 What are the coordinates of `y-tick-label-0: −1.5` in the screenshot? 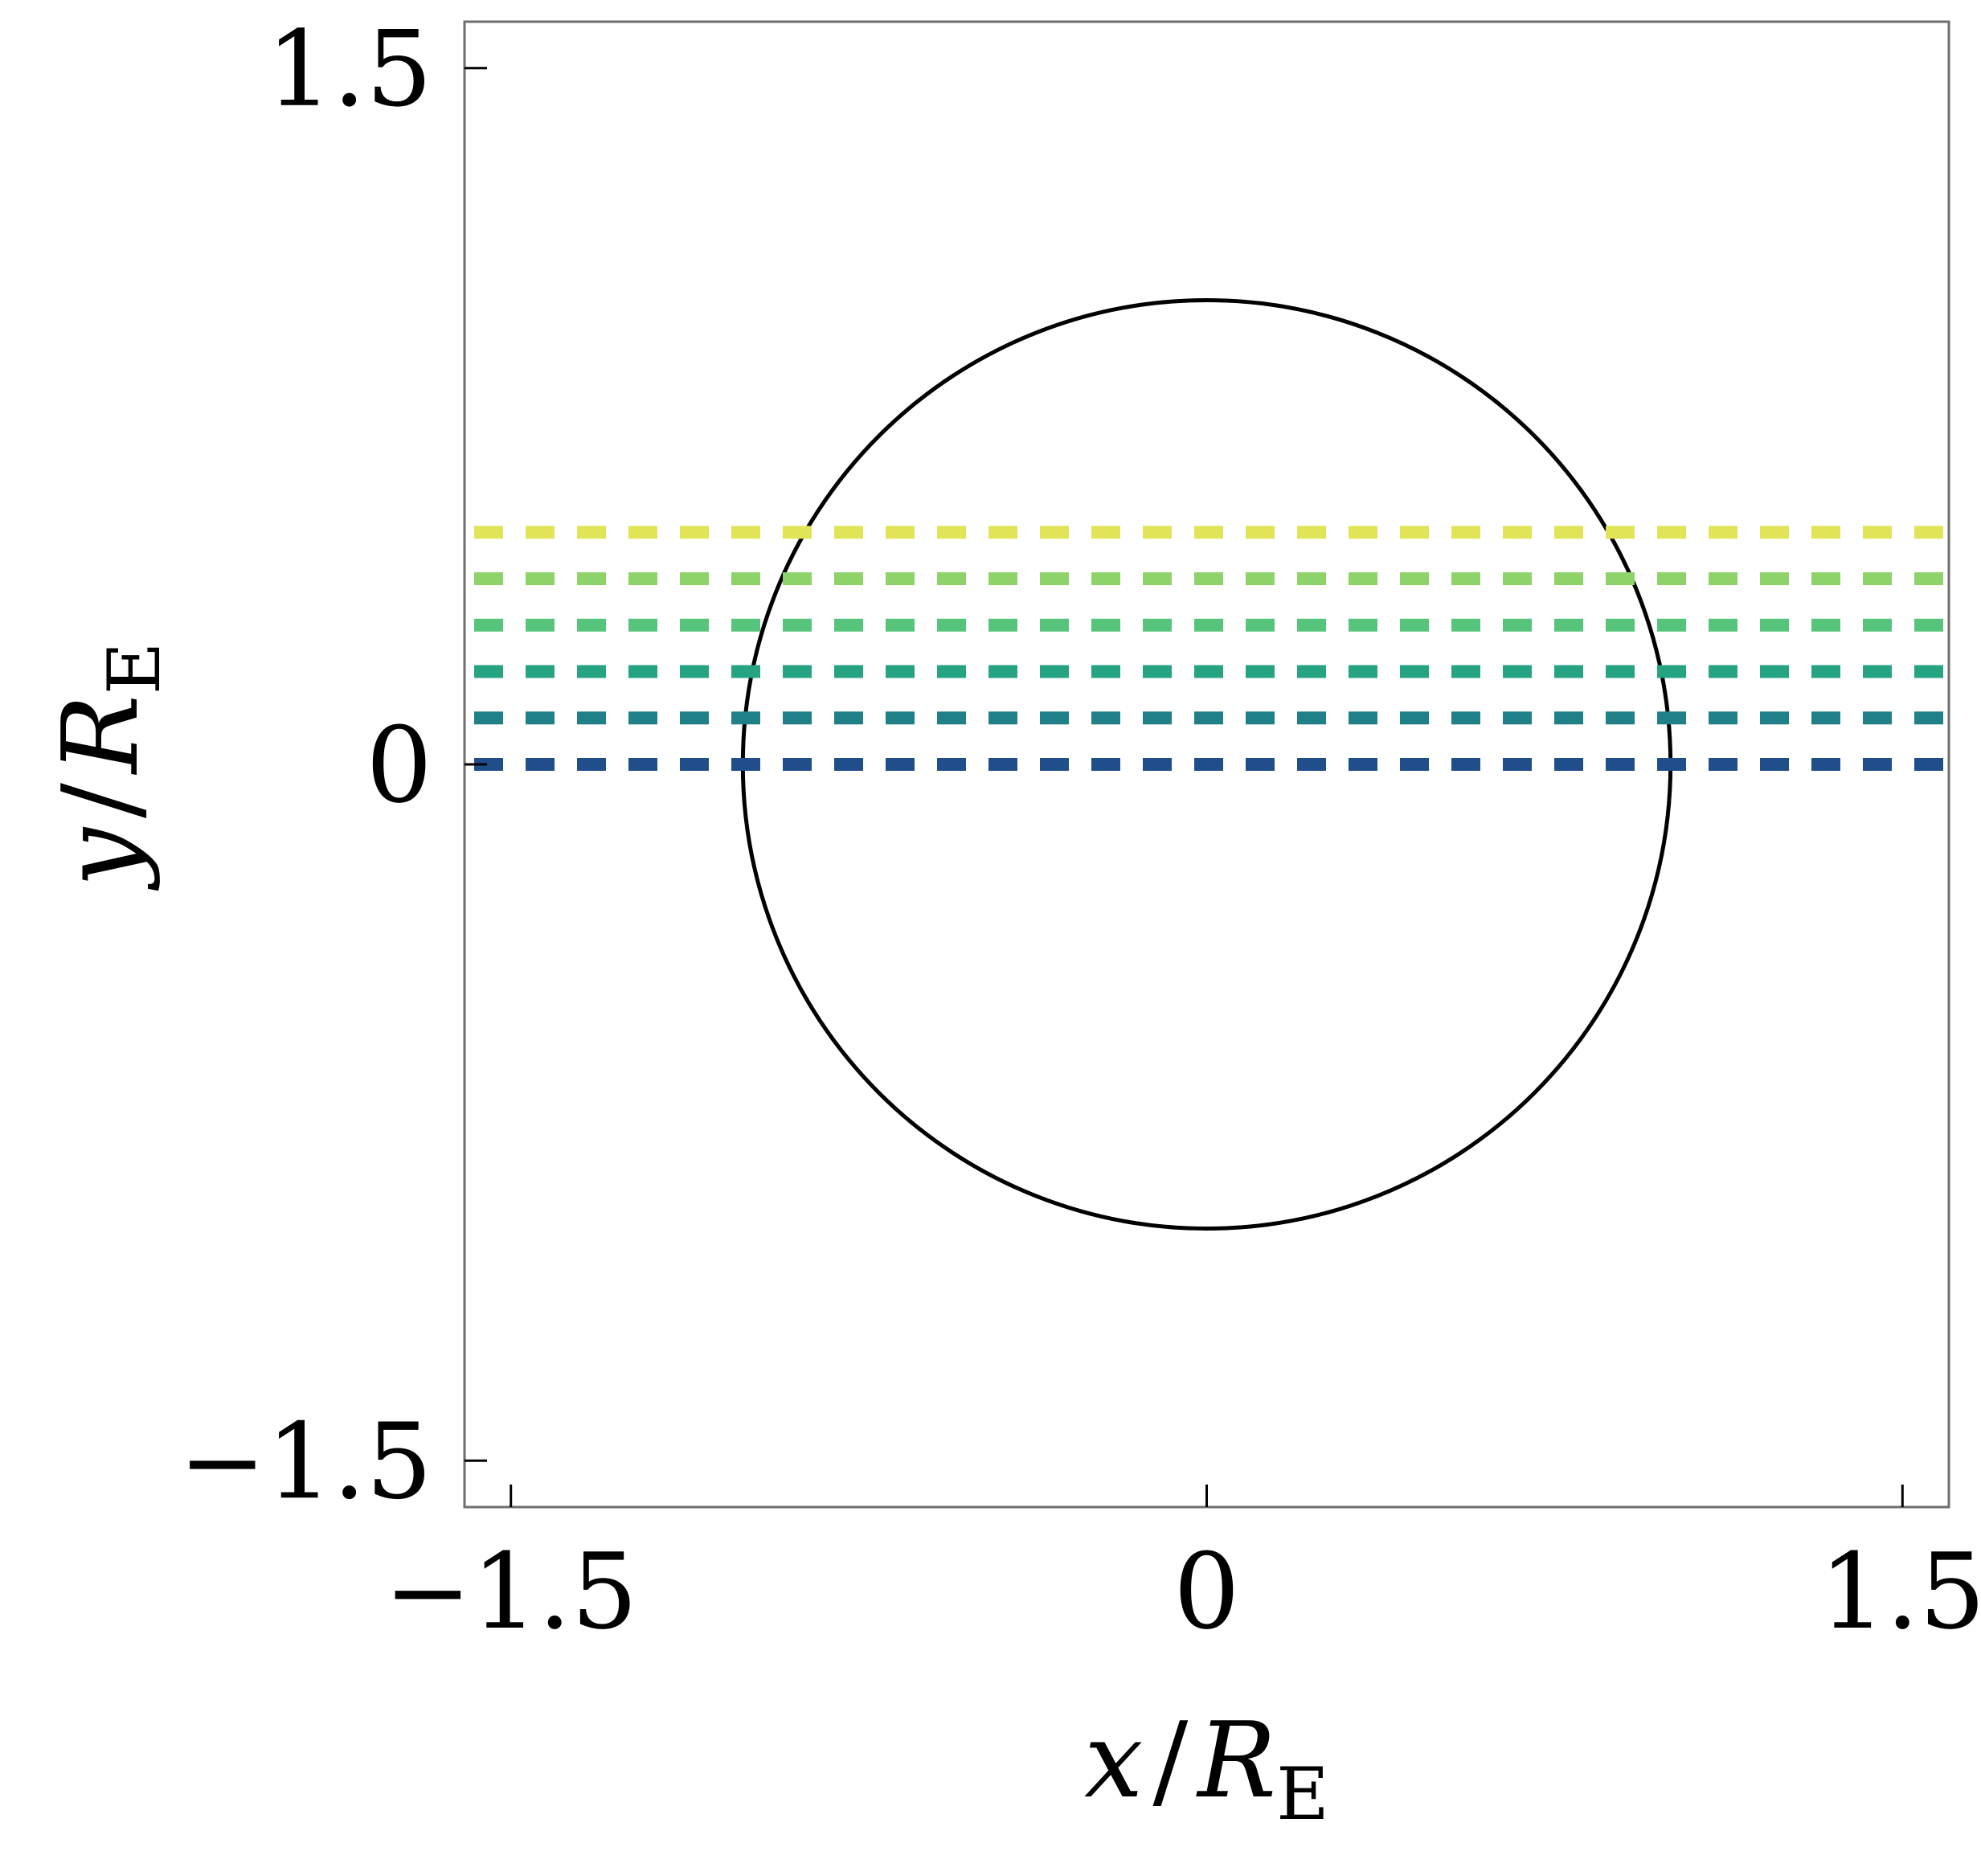 It's located at (305, 1461).